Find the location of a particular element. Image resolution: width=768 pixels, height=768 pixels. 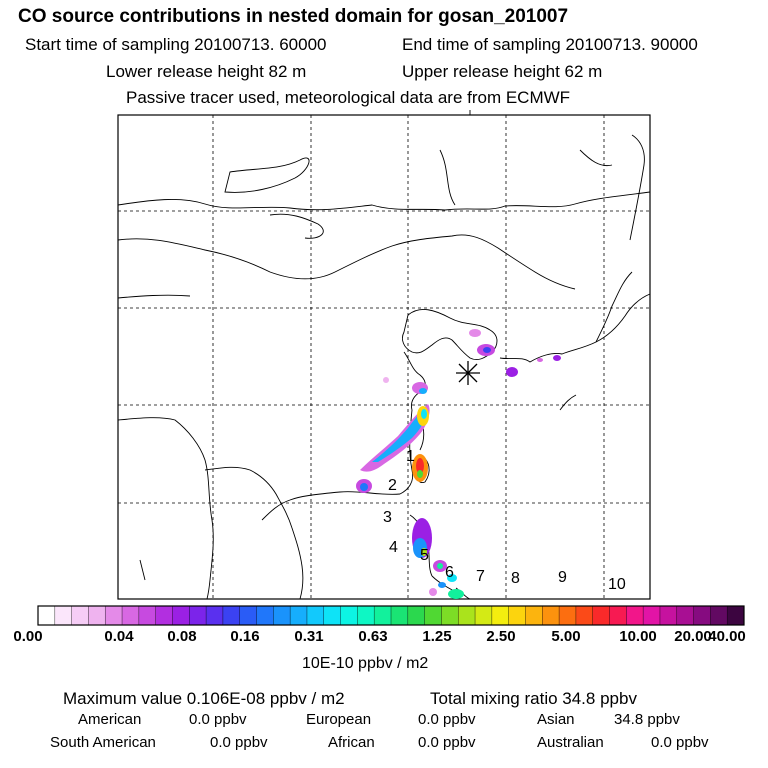

african-value: 0.0 ppbv is located at coordinates (447, 742).